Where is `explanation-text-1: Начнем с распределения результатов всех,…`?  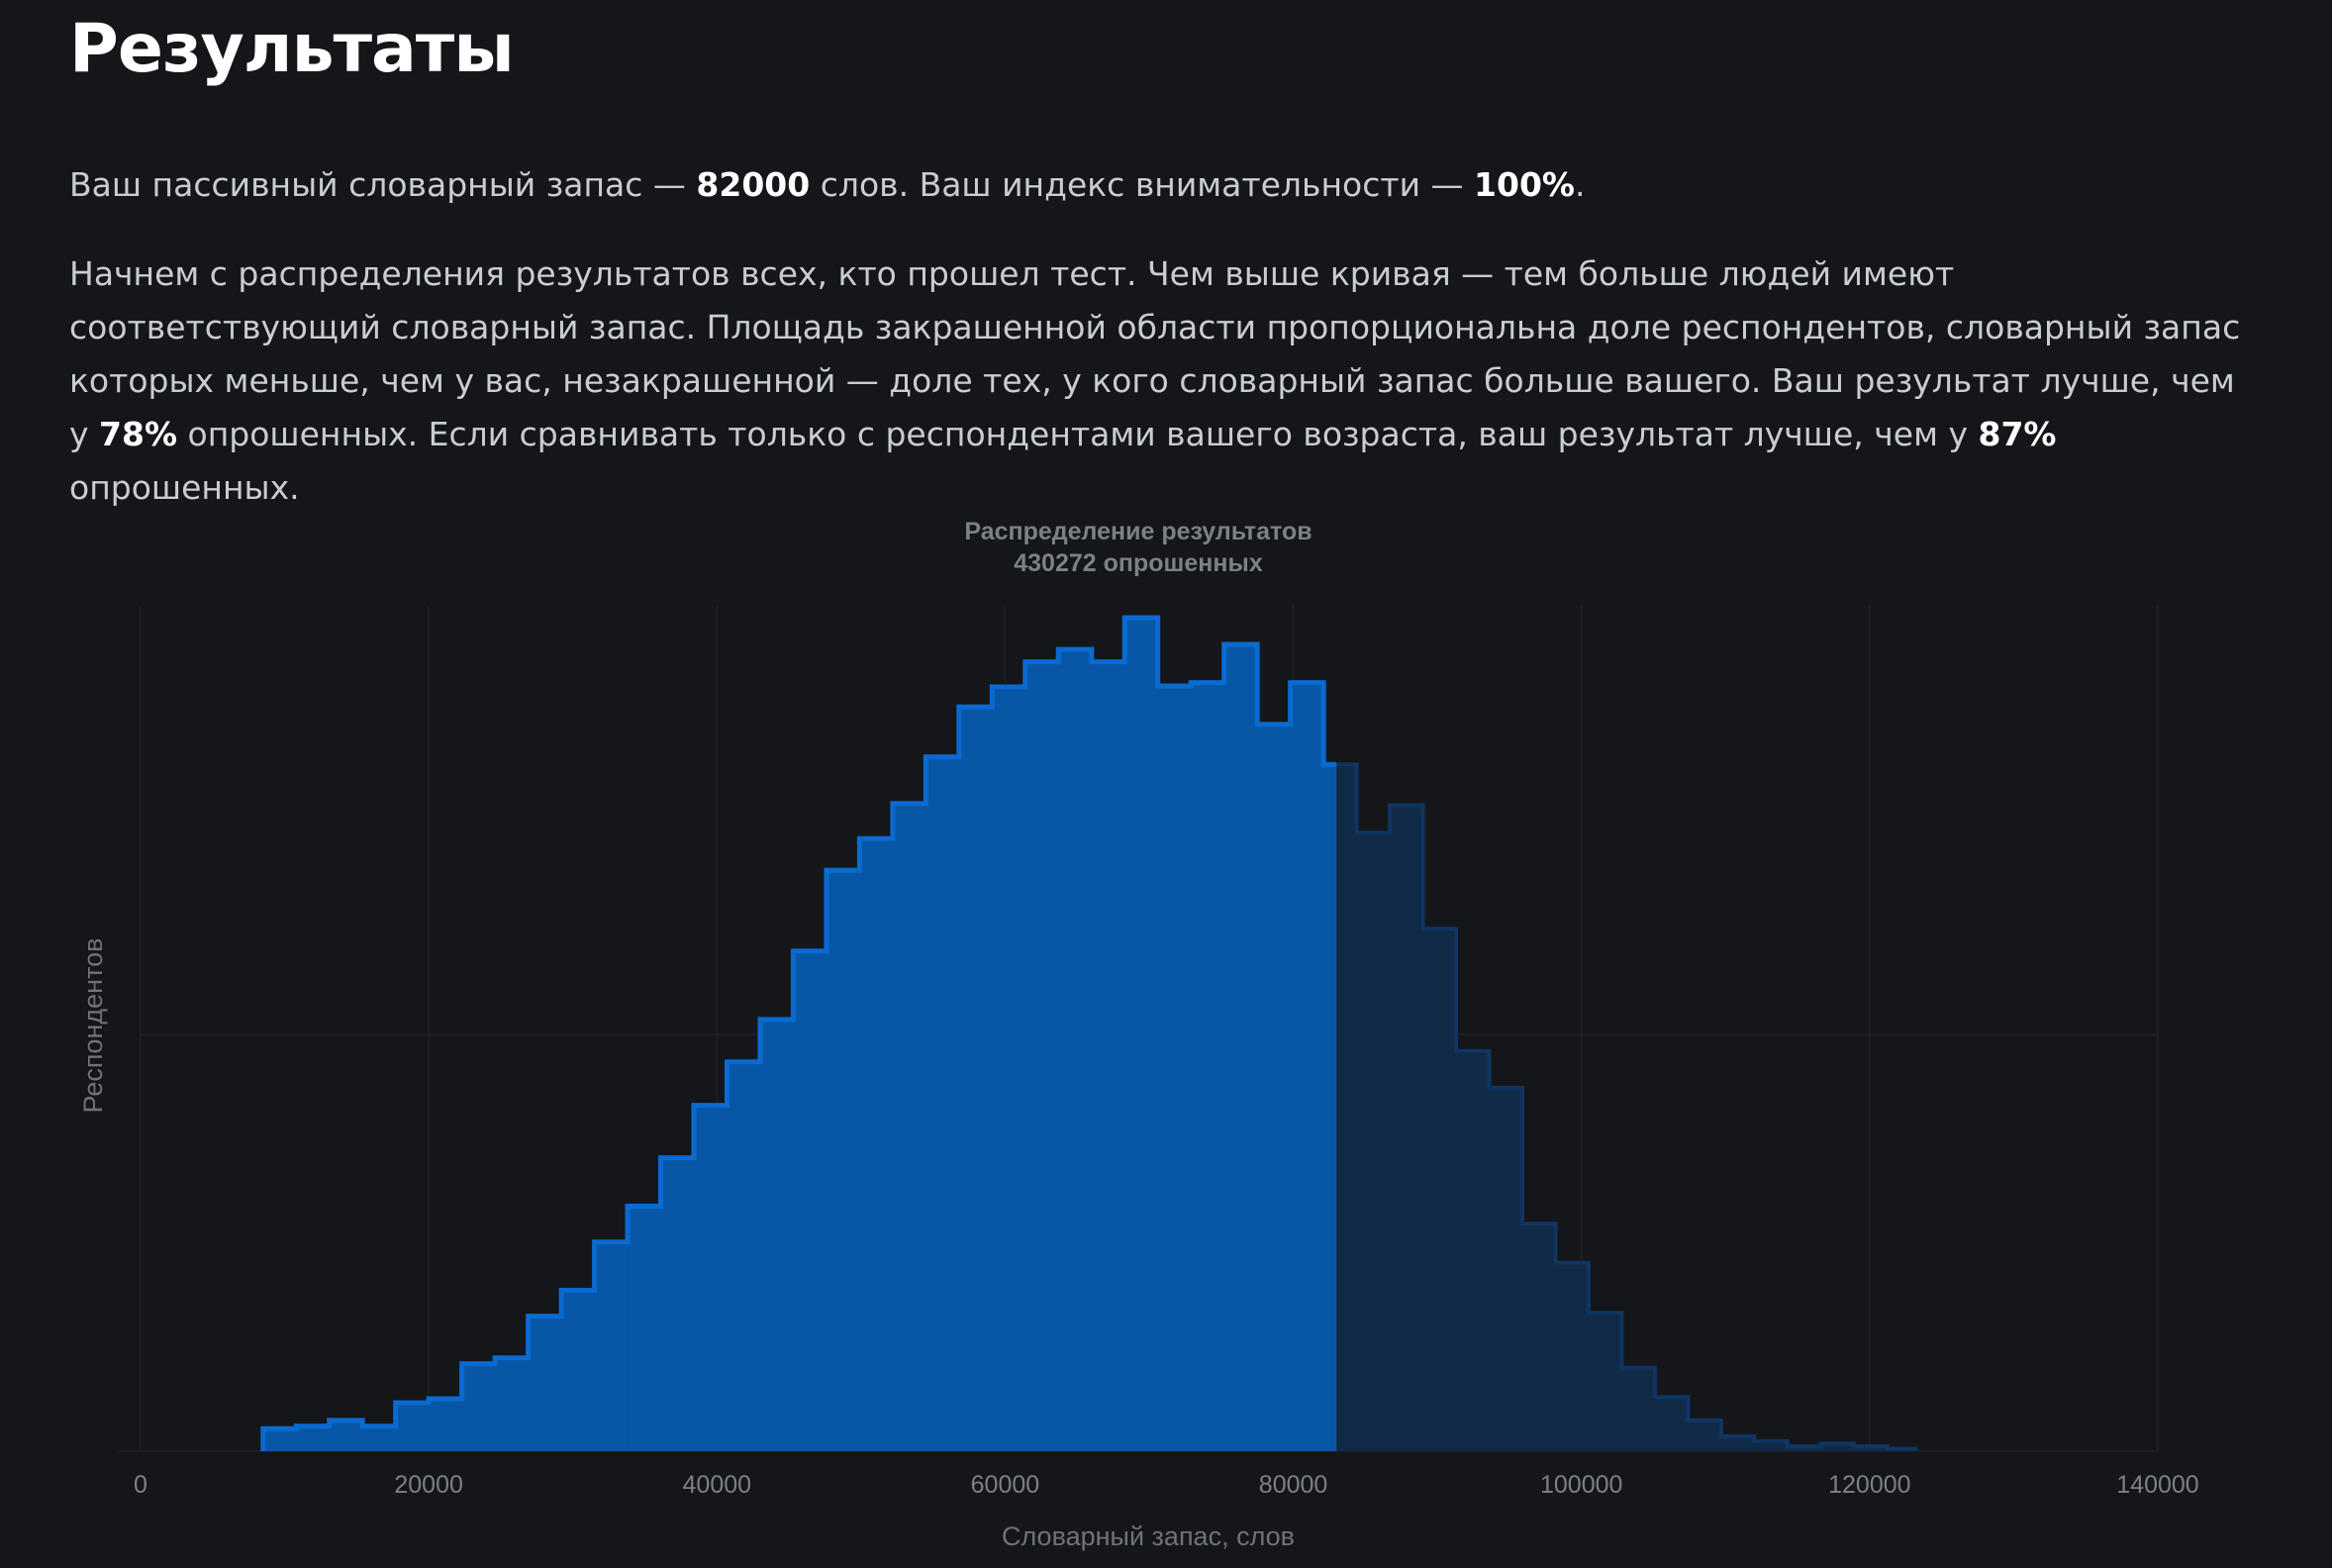
explanation-text-1: Начнем с распределения результатов всех,… is located at coordinates (1155, 353).